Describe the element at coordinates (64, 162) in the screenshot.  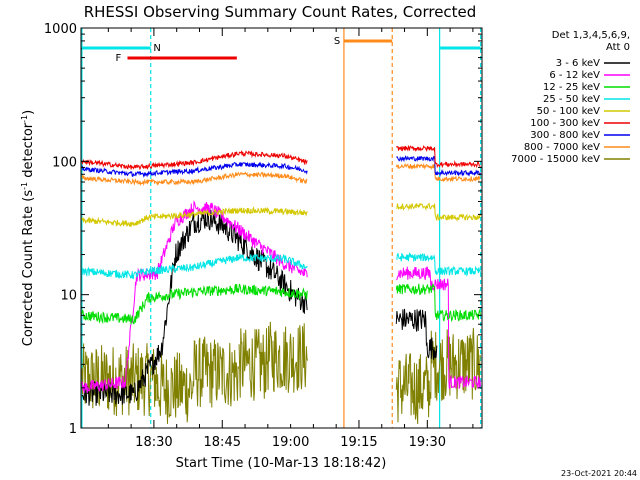
I see `y-tick-label: 100` at that location.